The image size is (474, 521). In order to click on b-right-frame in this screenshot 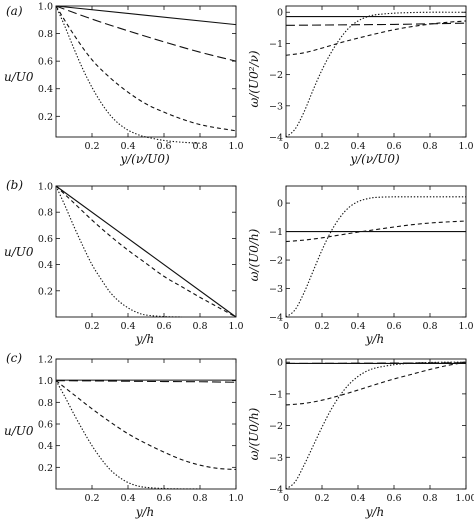, I will do `click(376, 251)`.